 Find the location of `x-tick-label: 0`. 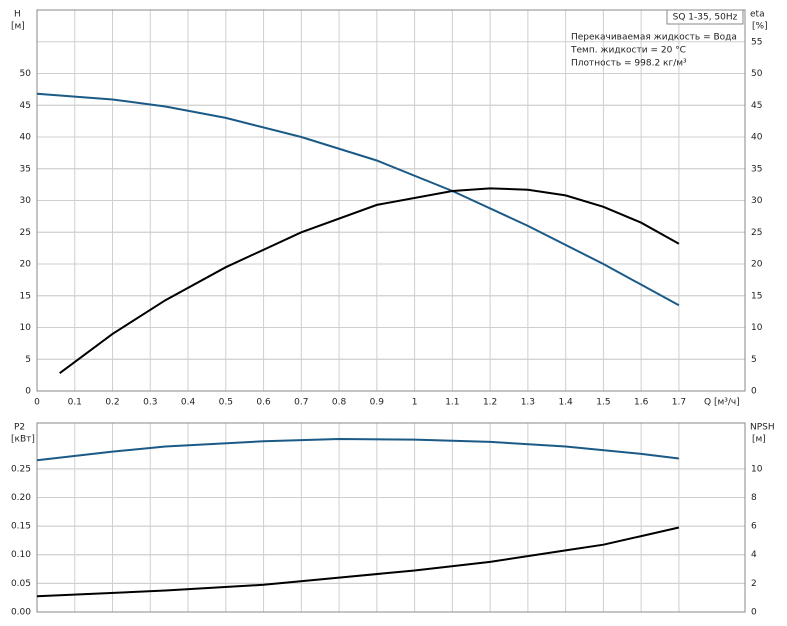

x-tick-label: 0 is located at coordinates (37, 403).